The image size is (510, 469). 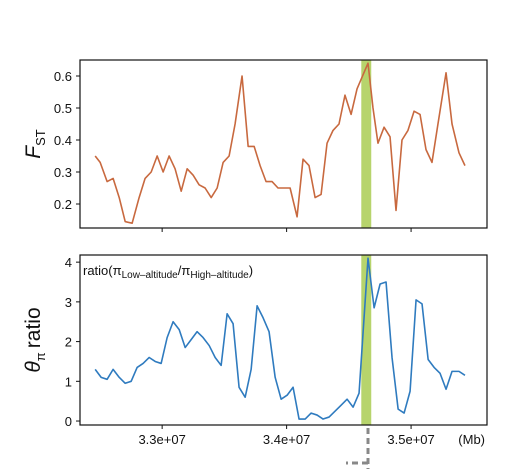 I want to click on y-tick-label: 0.4, so click(x=63, y=140).